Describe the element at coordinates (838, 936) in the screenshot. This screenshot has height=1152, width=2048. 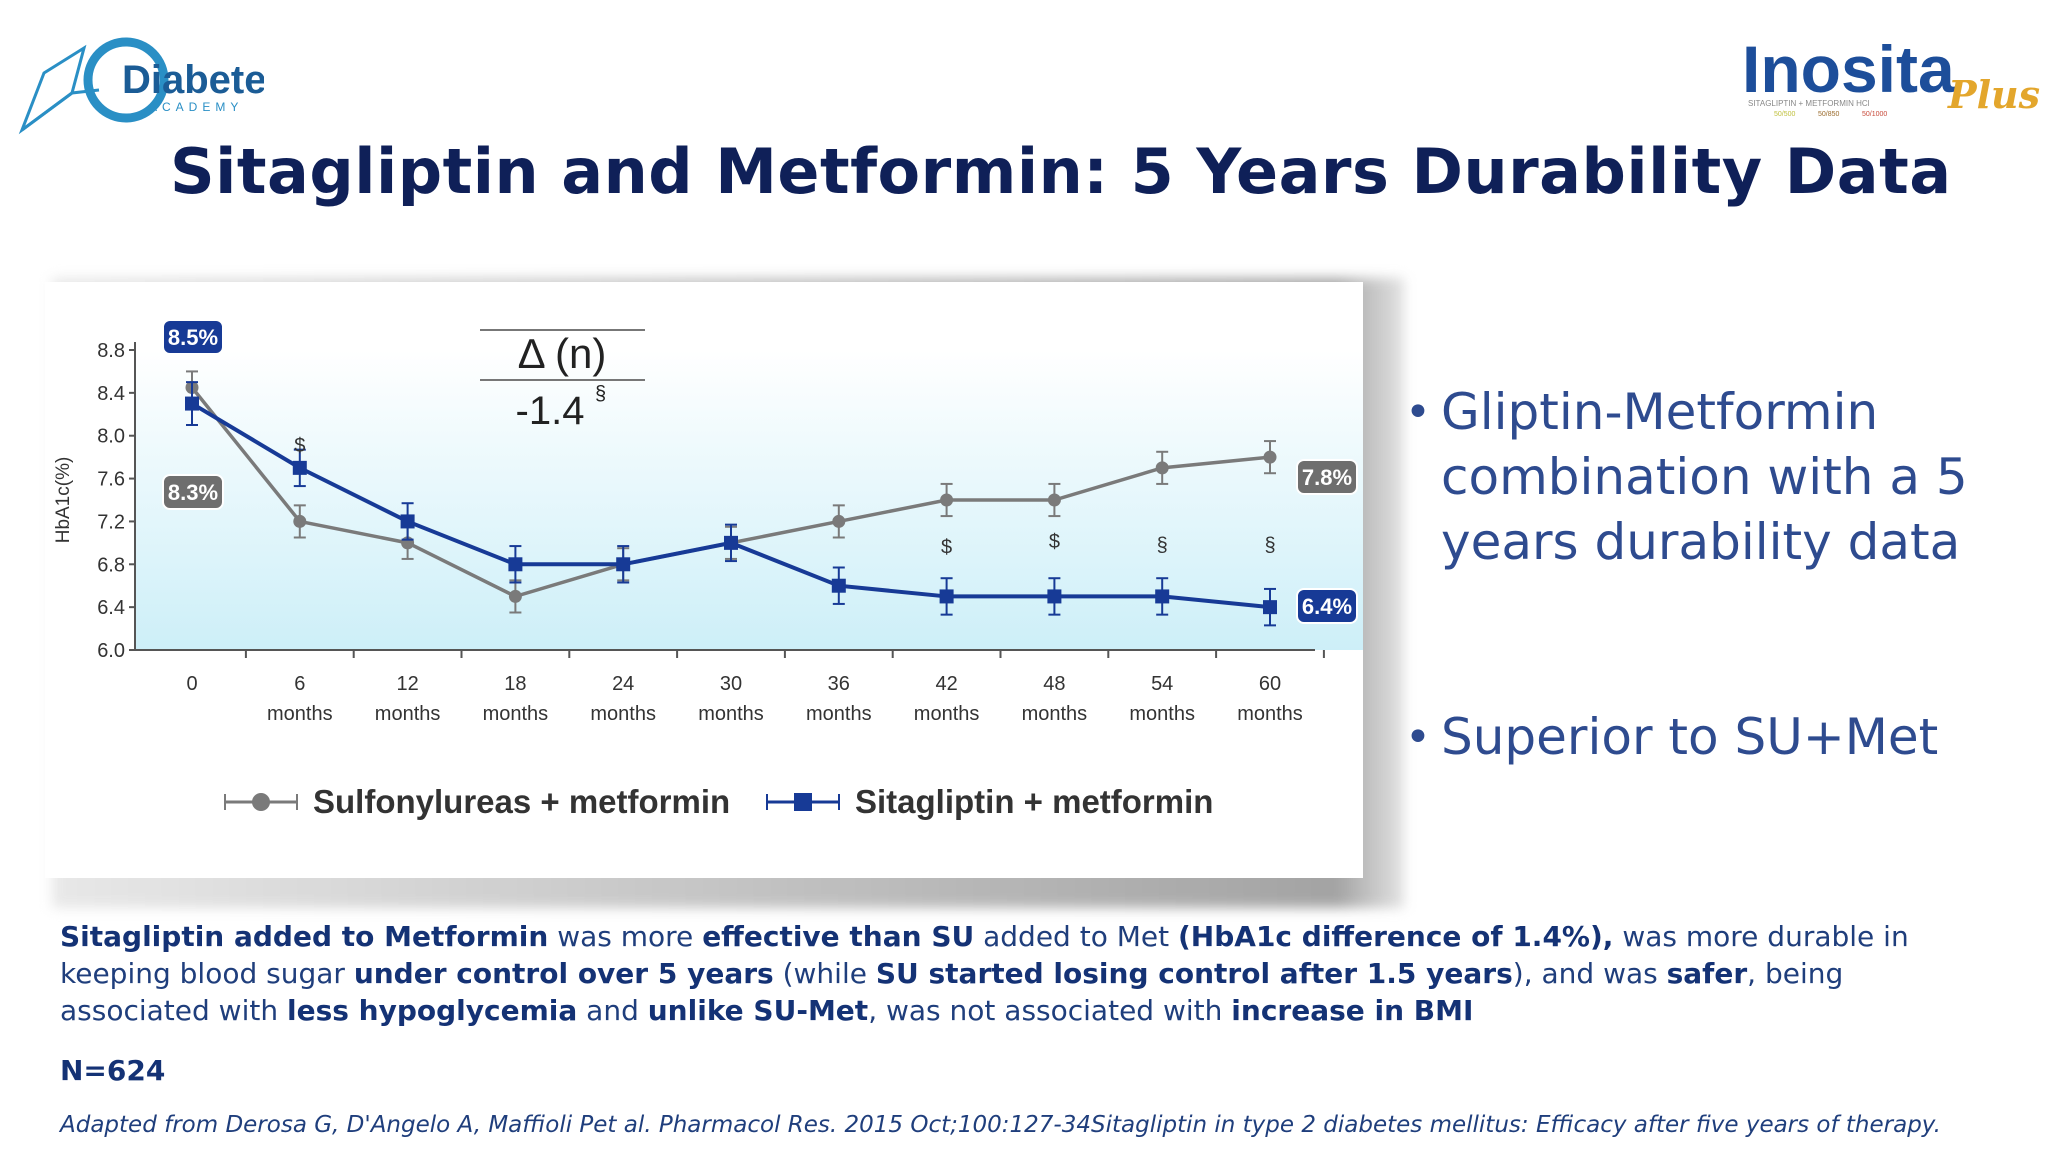
I see `summary-seg: effective than SU` at that location.